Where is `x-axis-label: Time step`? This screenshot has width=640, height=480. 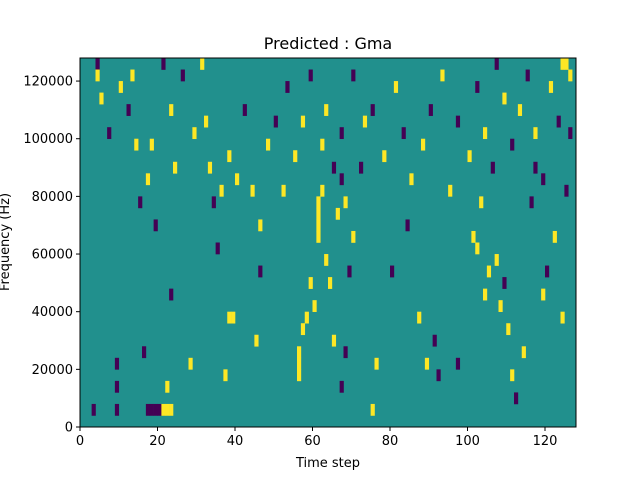
x-axis-label: Time step is located at coordinates (327, 463).